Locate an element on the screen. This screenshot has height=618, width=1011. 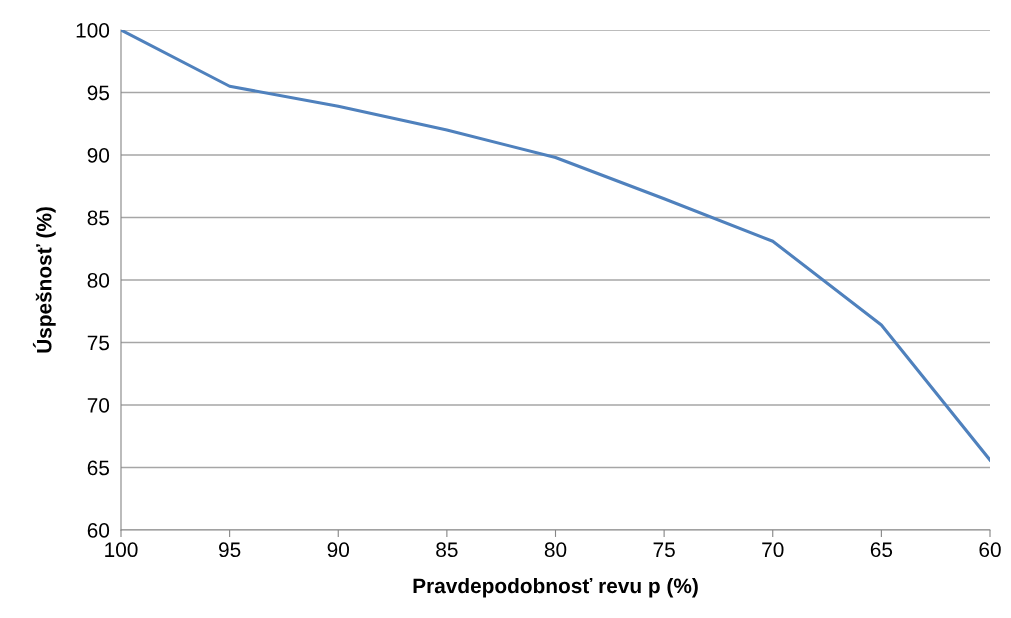
y-tick-label: 85 is located at coordinates (98, 218).